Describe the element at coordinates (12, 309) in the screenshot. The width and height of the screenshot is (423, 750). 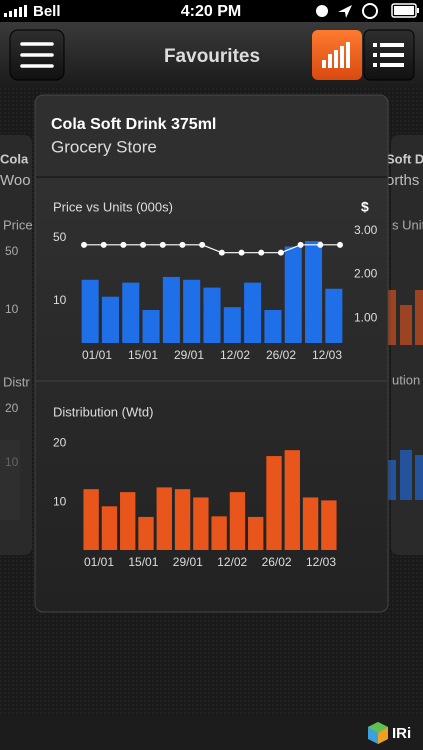
I see `side-tick: 10` at that location.